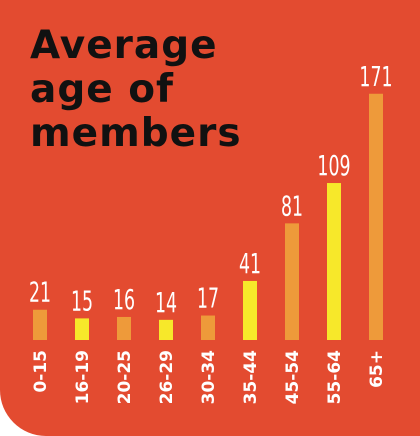 This screenshot has width=420, height=436. What do you see at coordinates (124, 300) in the screenshot?
I see `value-label-20-25: 16` at bounding box center [124, 300].